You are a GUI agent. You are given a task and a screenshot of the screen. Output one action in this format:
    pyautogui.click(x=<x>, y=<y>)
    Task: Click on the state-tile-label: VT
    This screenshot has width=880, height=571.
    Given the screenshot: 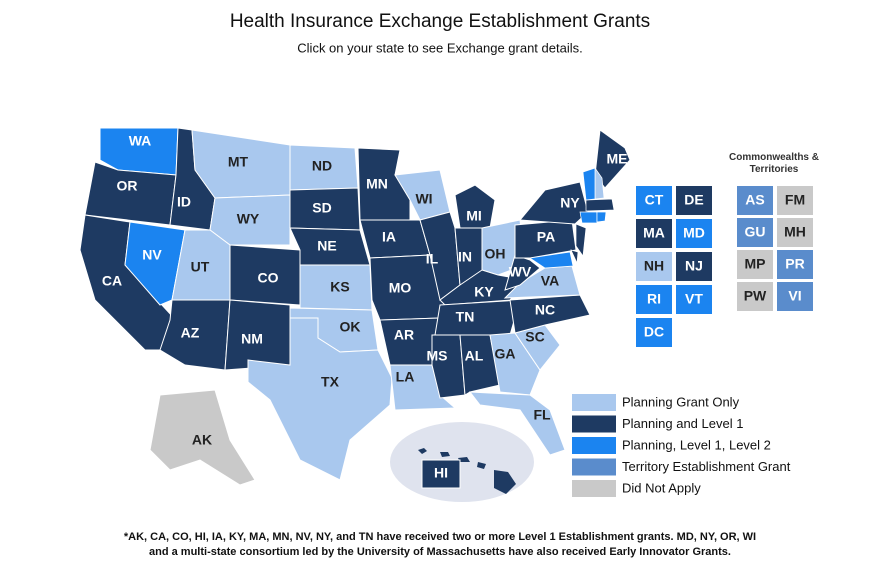 What is the action you would take?
    pyautogui.click(x=694, y=299)
    